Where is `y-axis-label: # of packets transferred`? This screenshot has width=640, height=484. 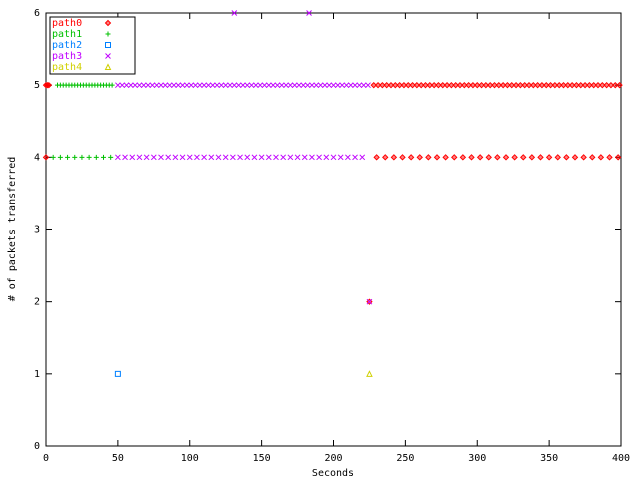
y-axis-label: # of packets transferred is located at coordinates (12, 229).